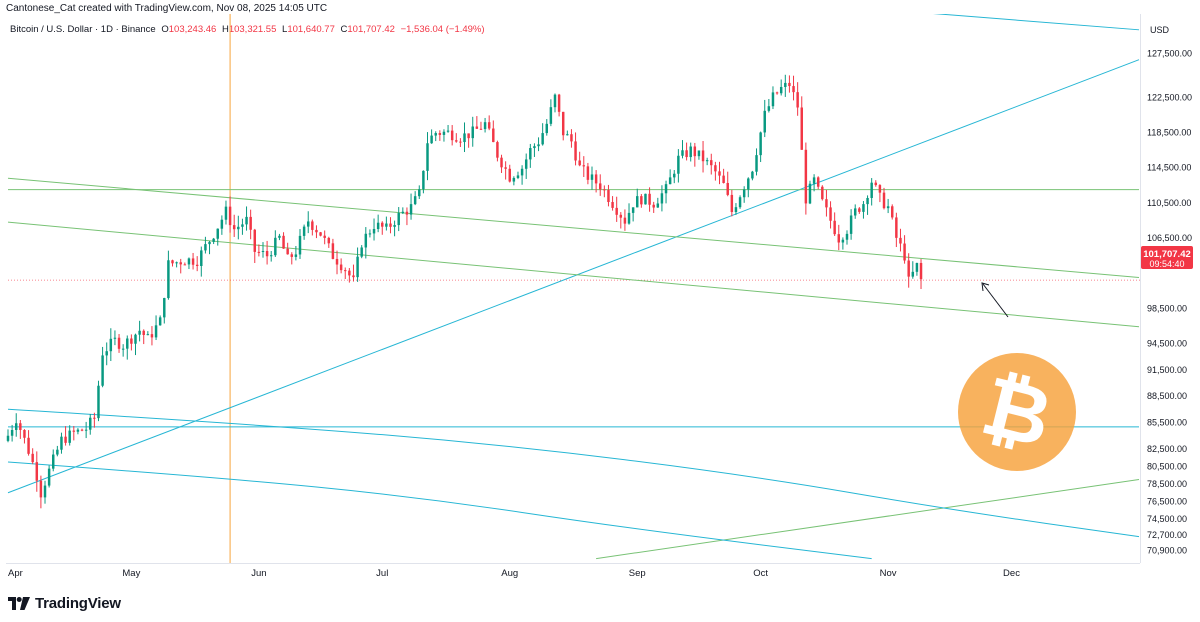 The image size is (1200, 622). I want to click on x-tick-label: Jul, so click(382, 573).